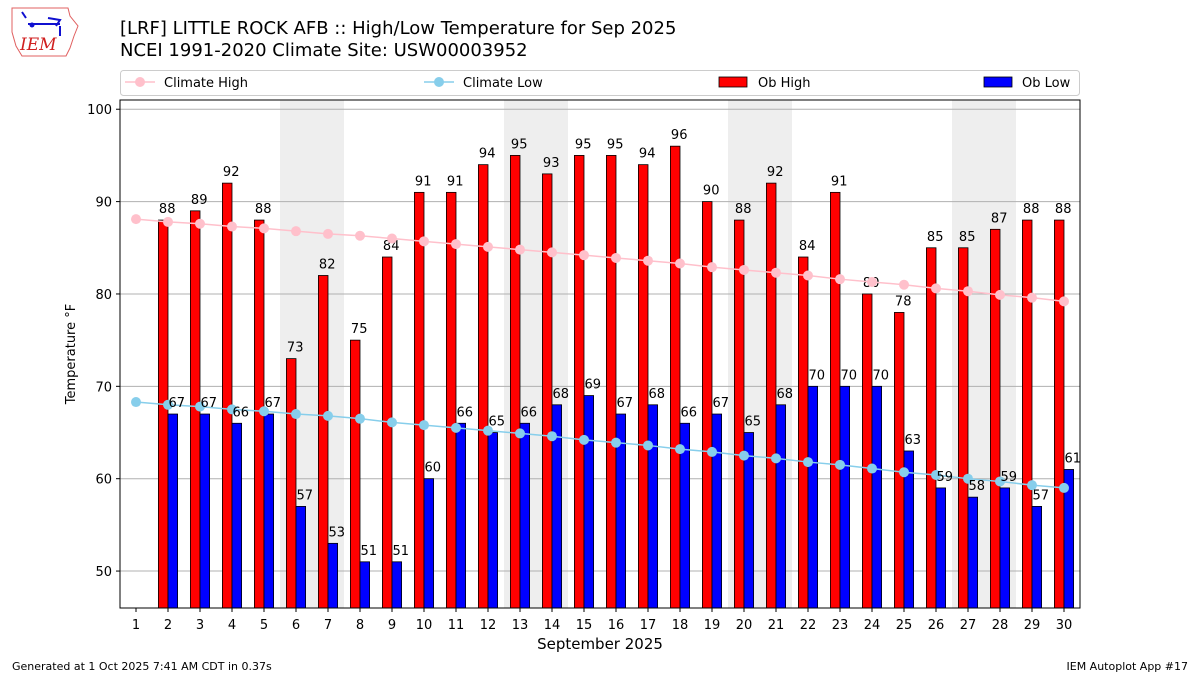 The width and height of the screenshot is (1200, 675). I want to click on svg-text: IEM, so click(38, 45).